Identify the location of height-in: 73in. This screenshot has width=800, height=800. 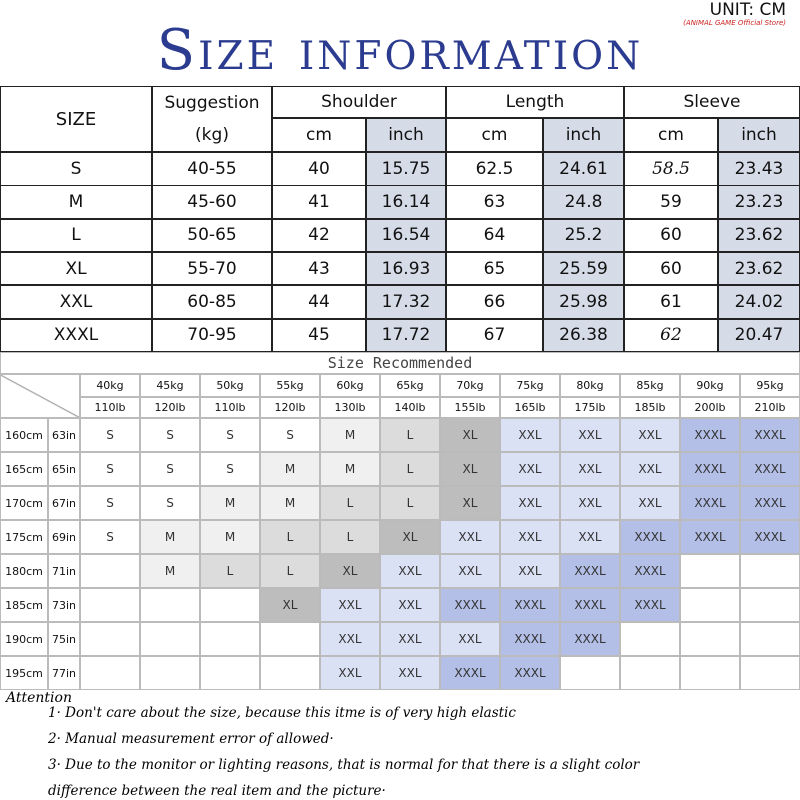
(64, 605).